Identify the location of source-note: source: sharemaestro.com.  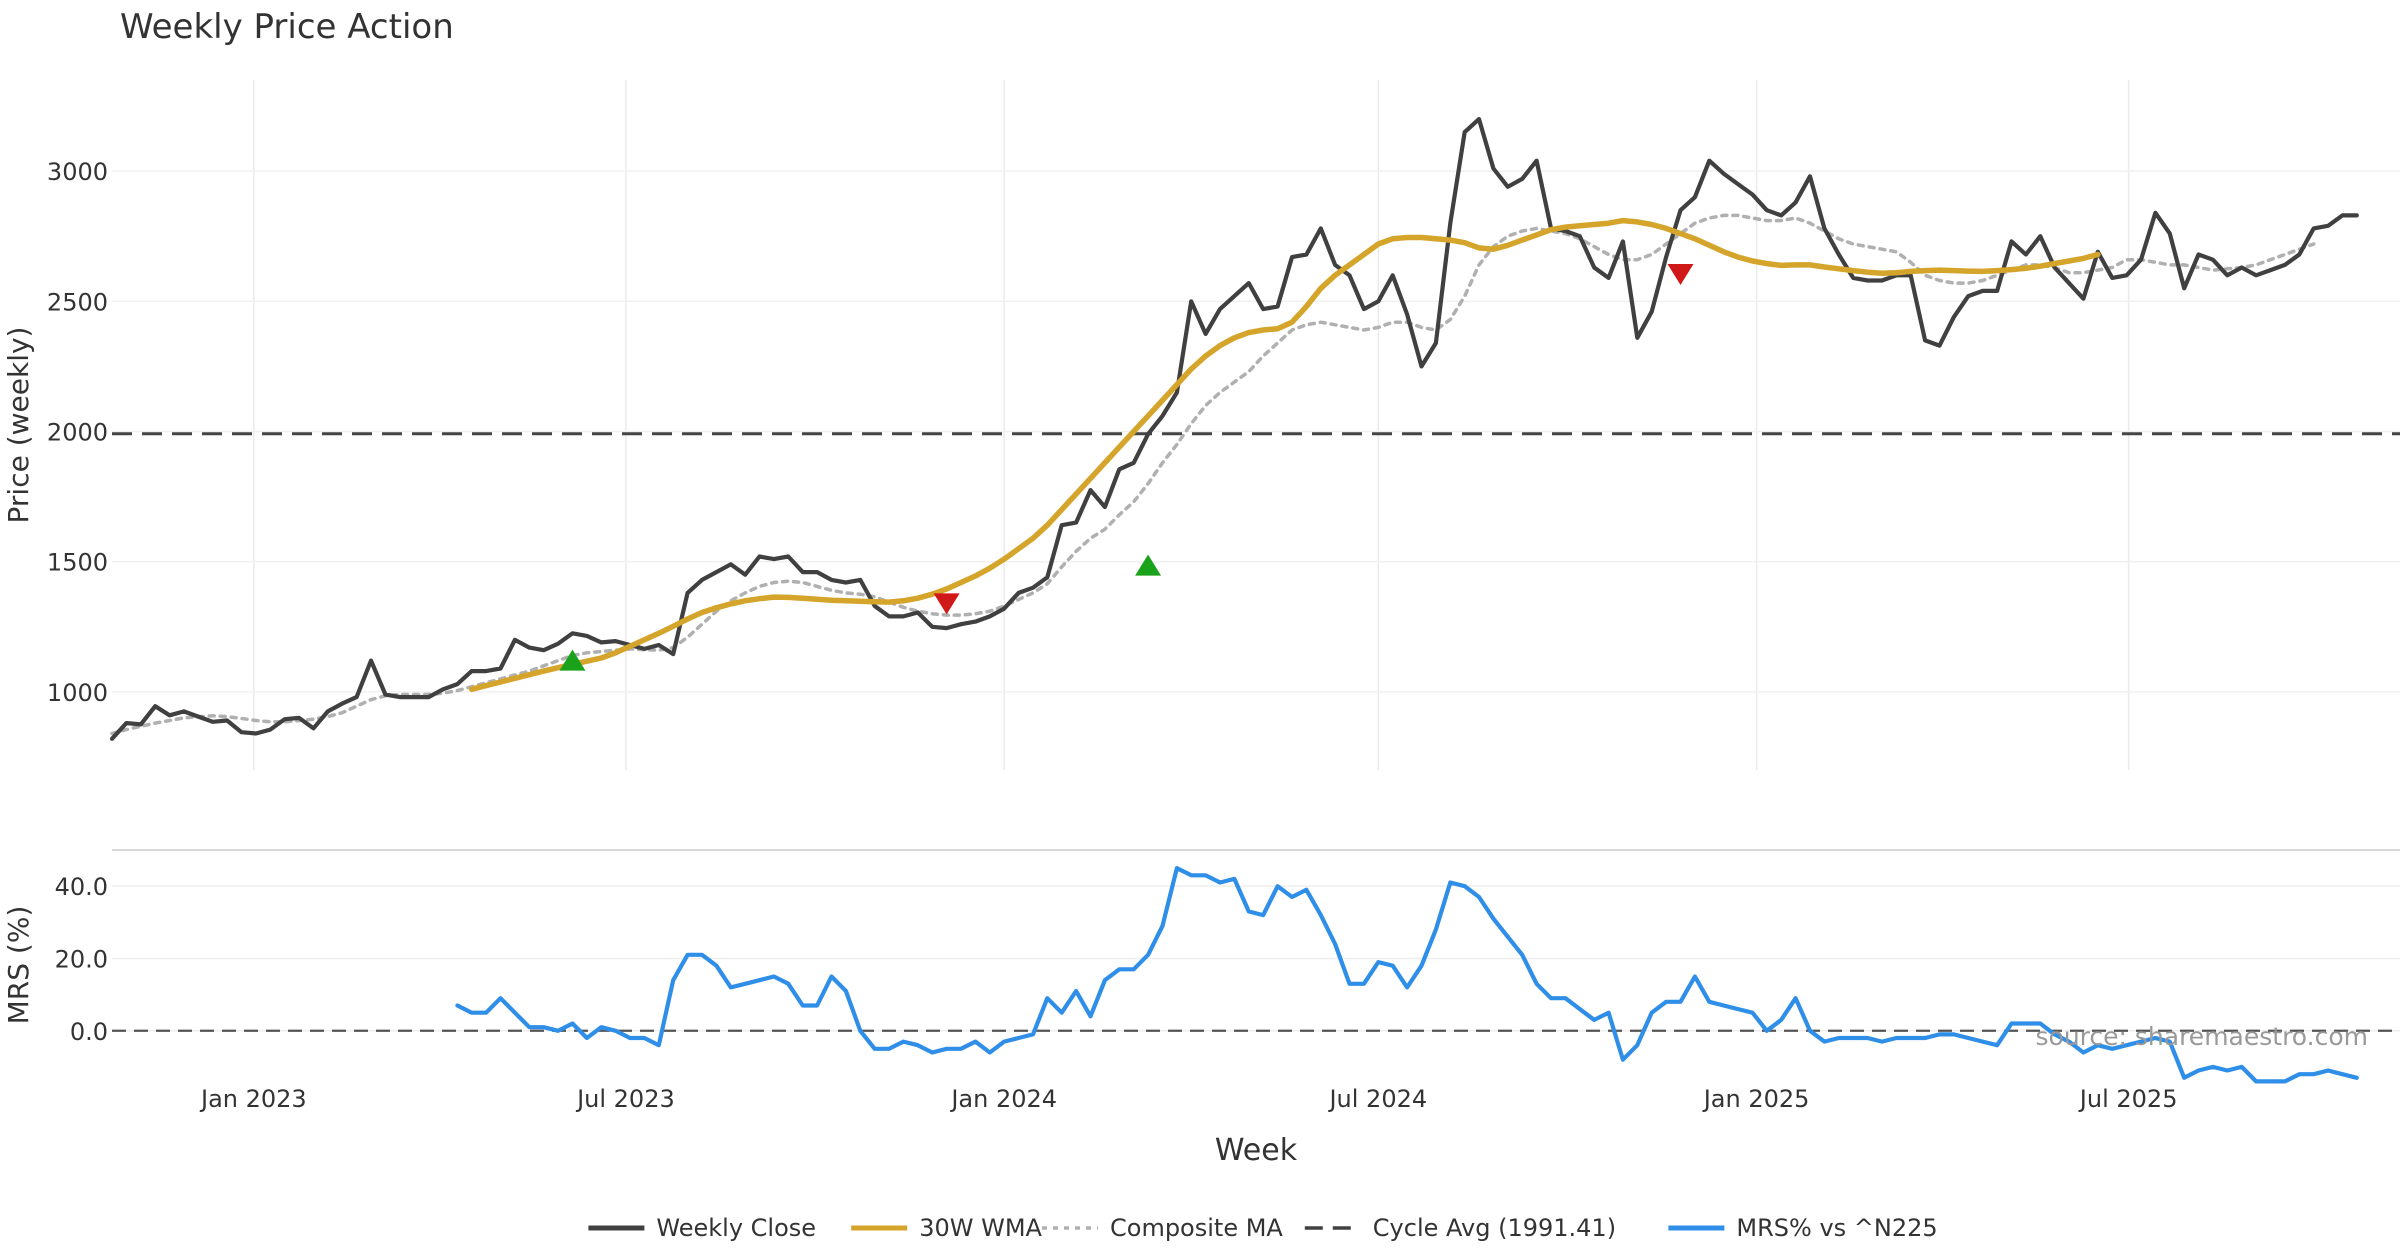
(2202, 1036).